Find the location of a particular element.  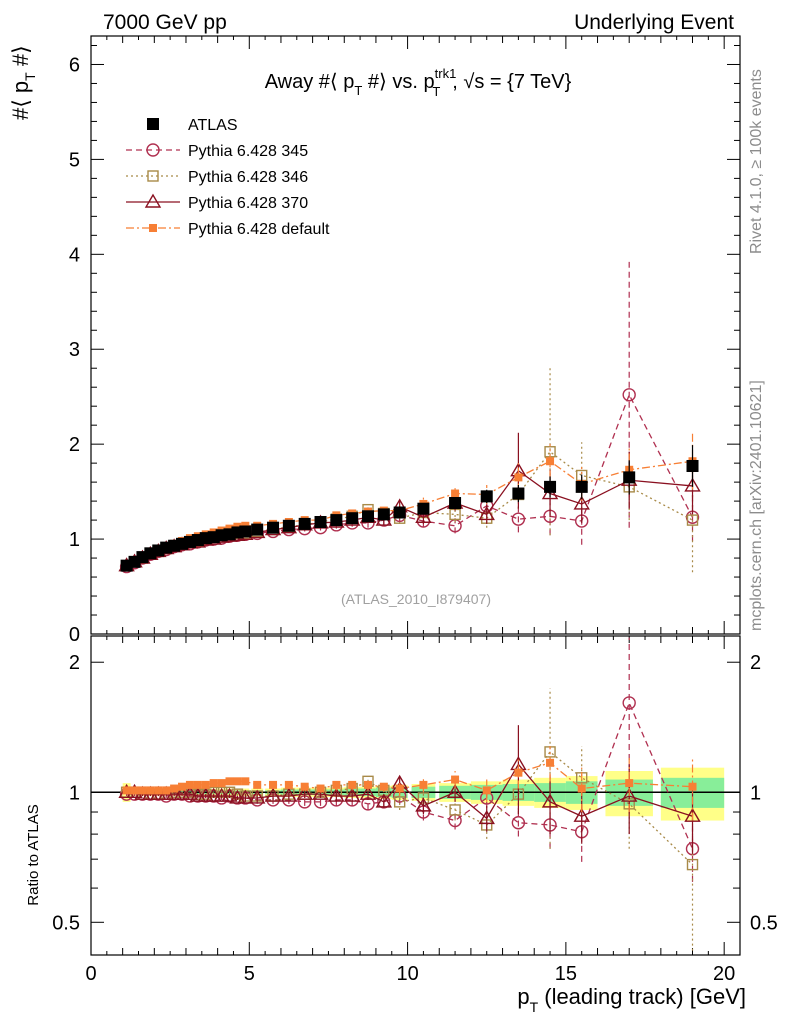

legend-marker-pythia-6-428-default is located at coordinates (153, 228).